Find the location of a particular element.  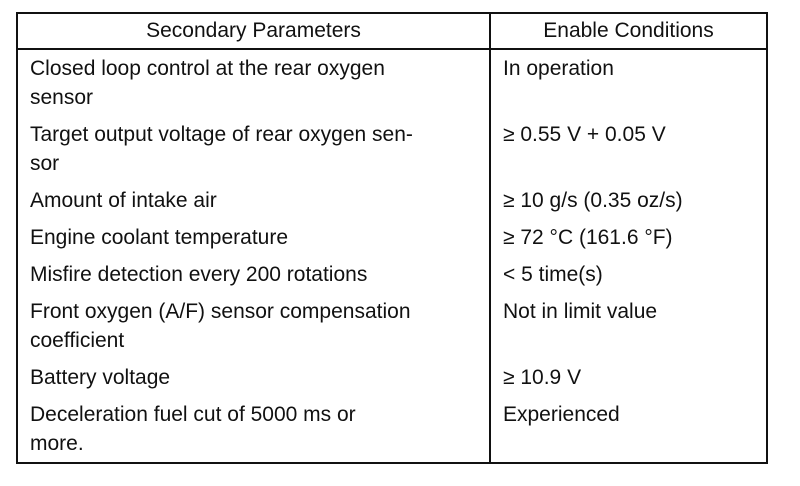

table-row: Amount of intake air ≥ 10 g/s (0.35 oz/s) is located at coordinates (392, 200).